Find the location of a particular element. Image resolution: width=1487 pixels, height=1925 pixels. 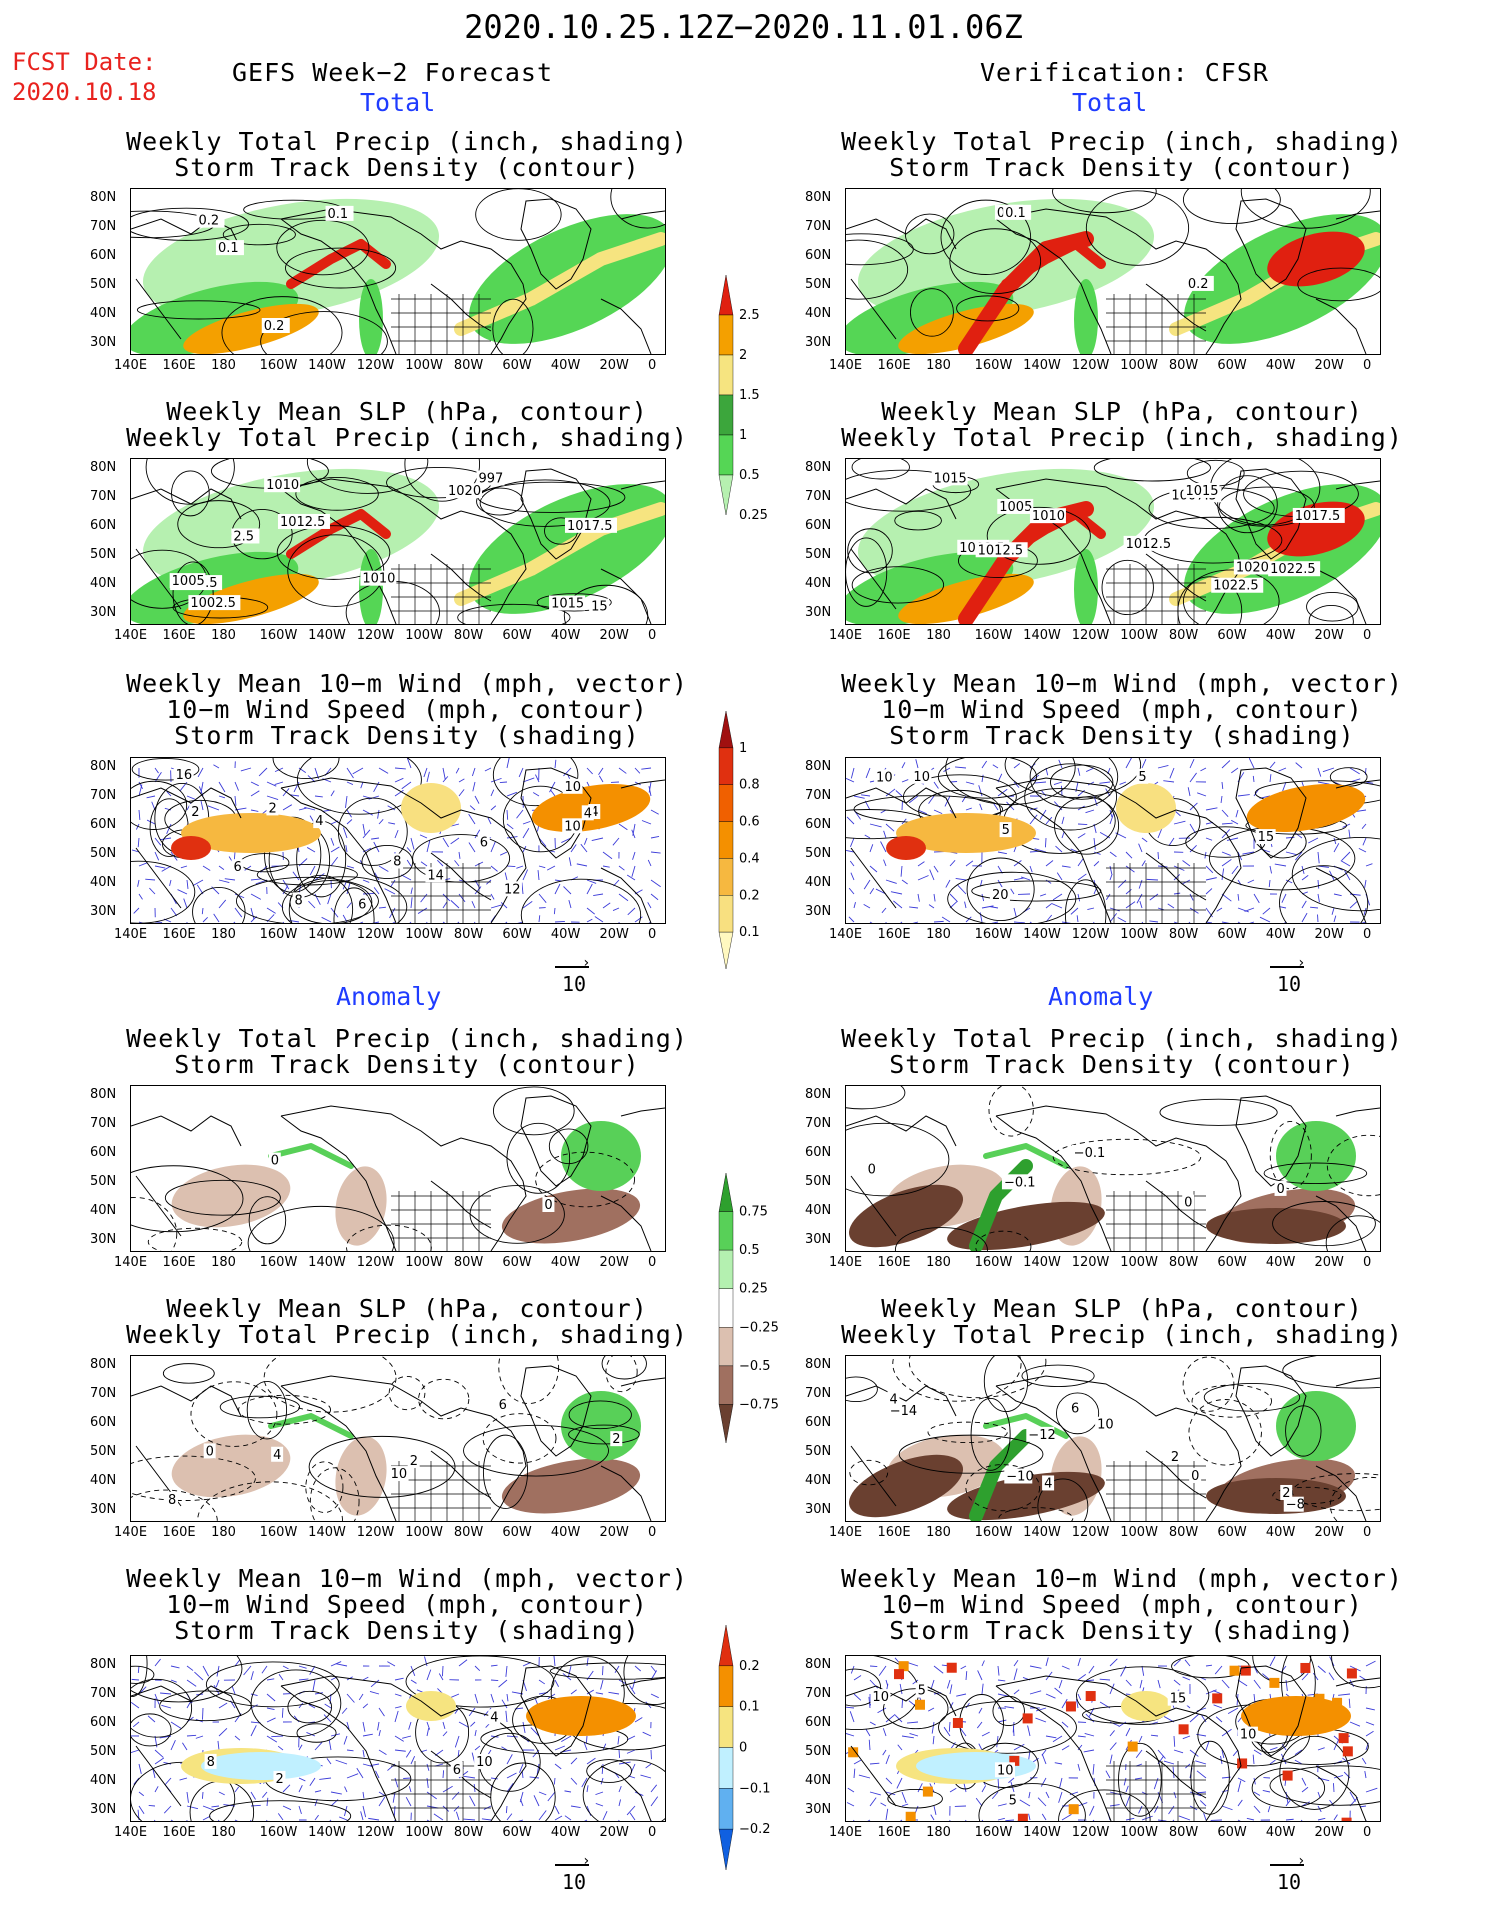

lat-tick-label: 40N is located at coordinates (818, 313).